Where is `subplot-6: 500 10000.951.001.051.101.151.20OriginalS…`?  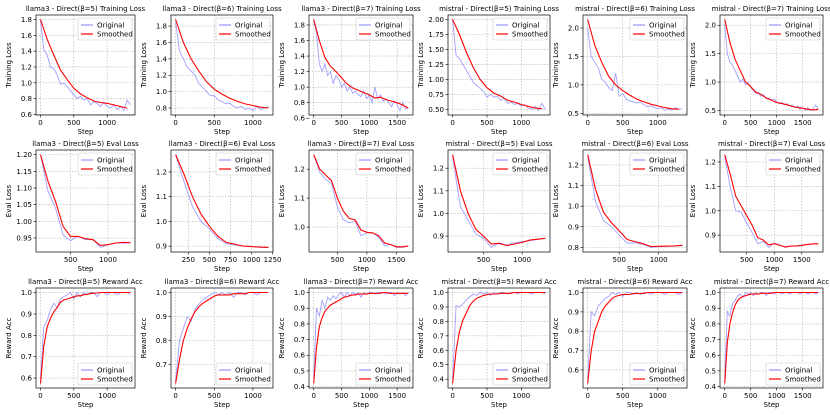
subplot-6: 500 10000.951.001.051.101.151.20OriginalS… is located at coordinates (72, 206).